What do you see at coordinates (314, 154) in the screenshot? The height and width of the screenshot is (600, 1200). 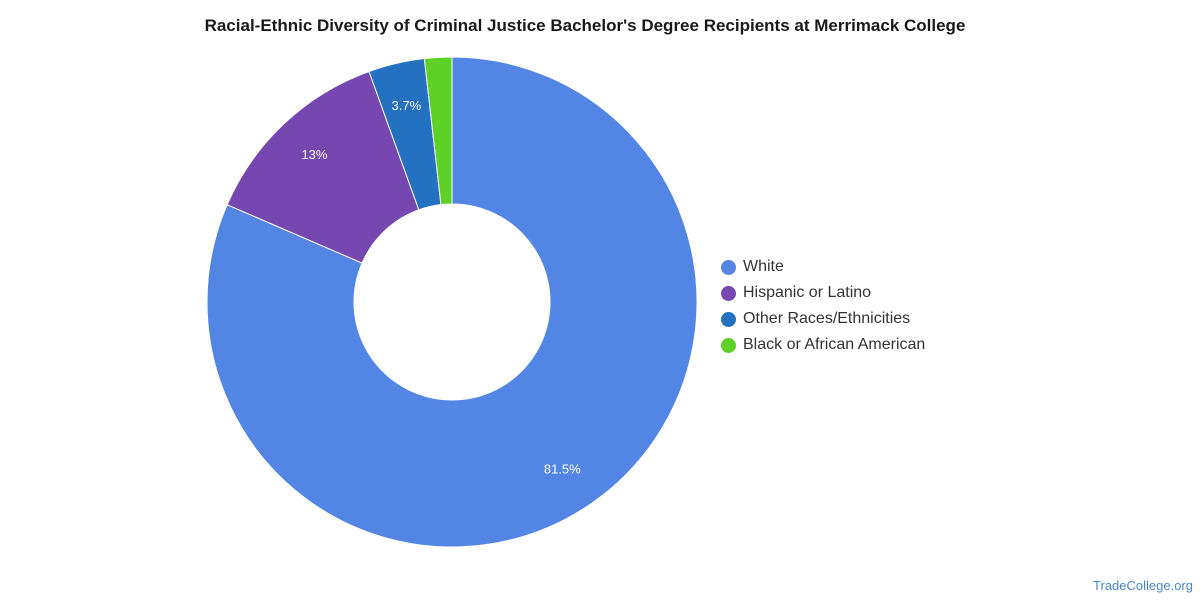 I see `data-label-hispanic-or-latino: 13%` at bounding box center [314, 154].